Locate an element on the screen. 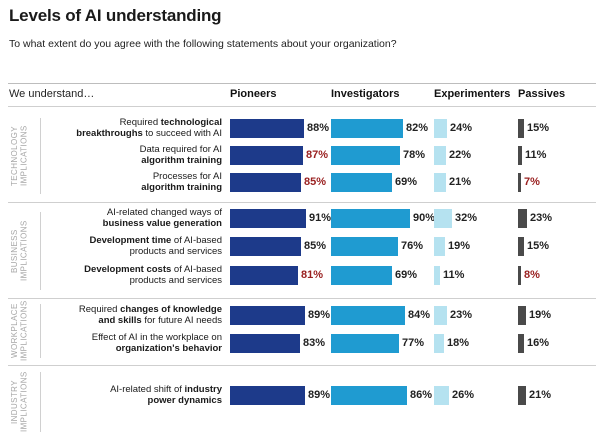  data-label-experimenters: 18% is located at coordinates (458, 343).